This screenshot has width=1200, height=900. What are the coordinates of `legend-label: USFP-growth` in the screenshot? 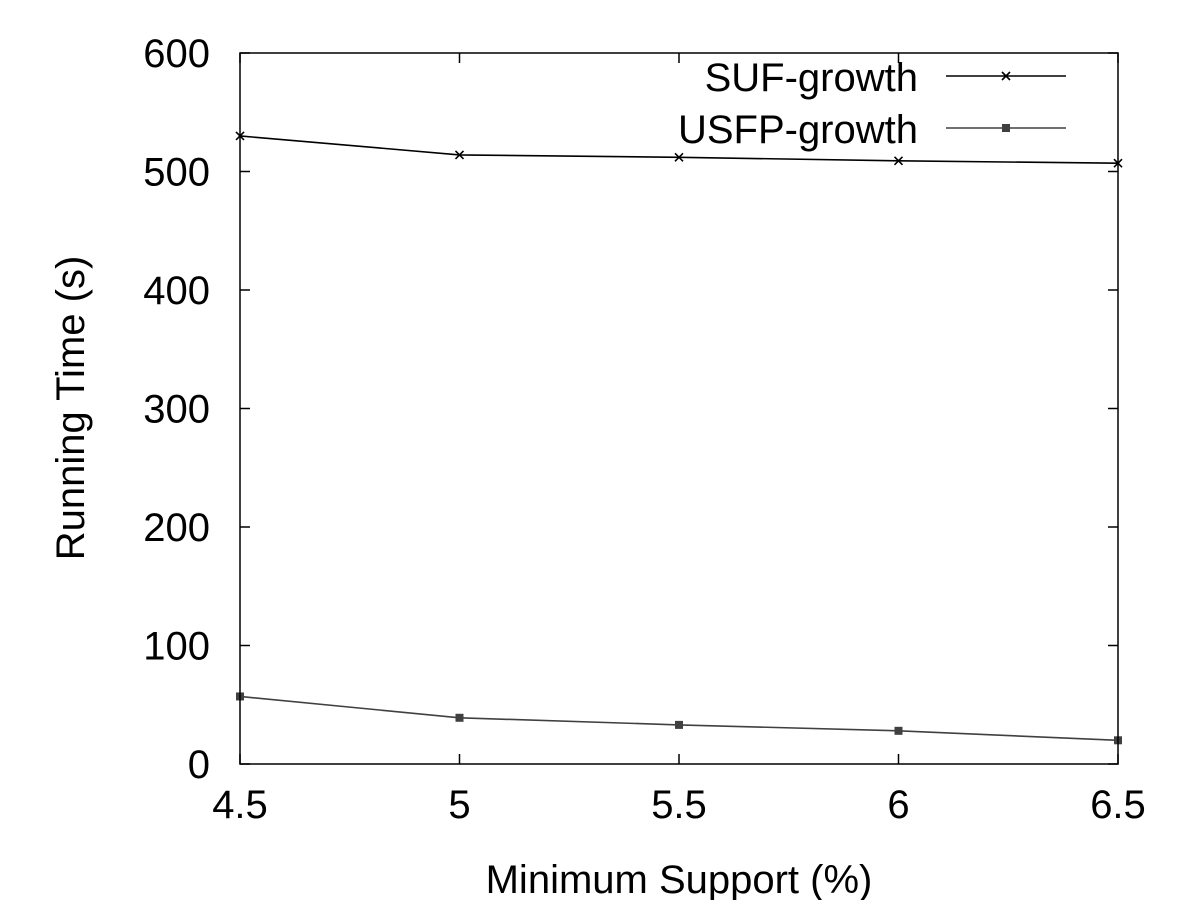 It's located at (798, 130).